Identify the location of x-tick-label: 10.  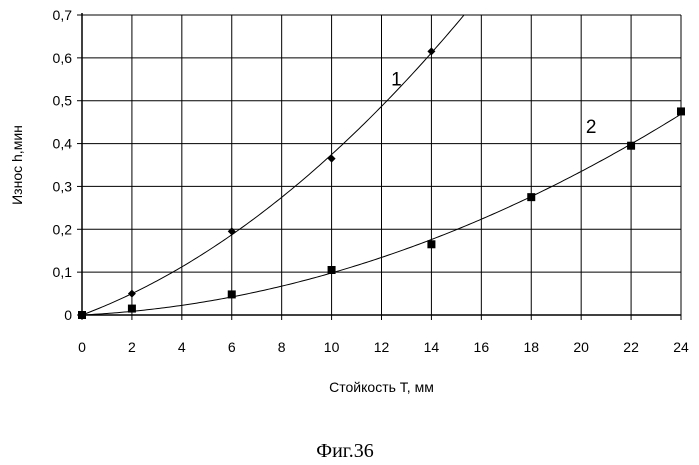
(332, 347).